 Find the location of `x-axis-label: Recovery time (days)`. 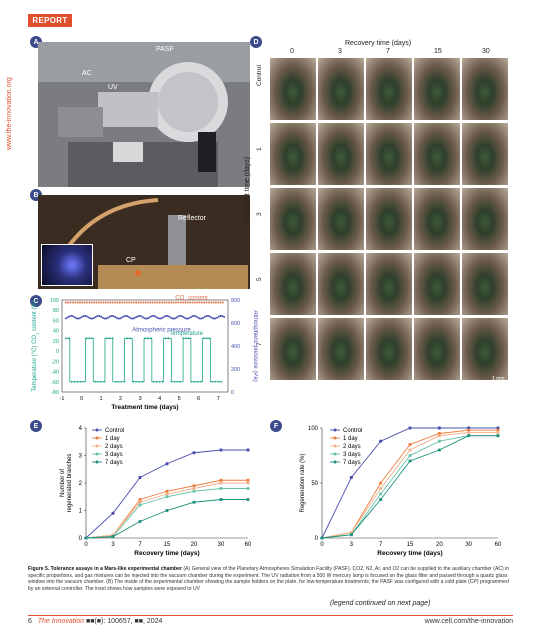

x-axis-label: Recovery time (days) is located at coordinates (166, 553).